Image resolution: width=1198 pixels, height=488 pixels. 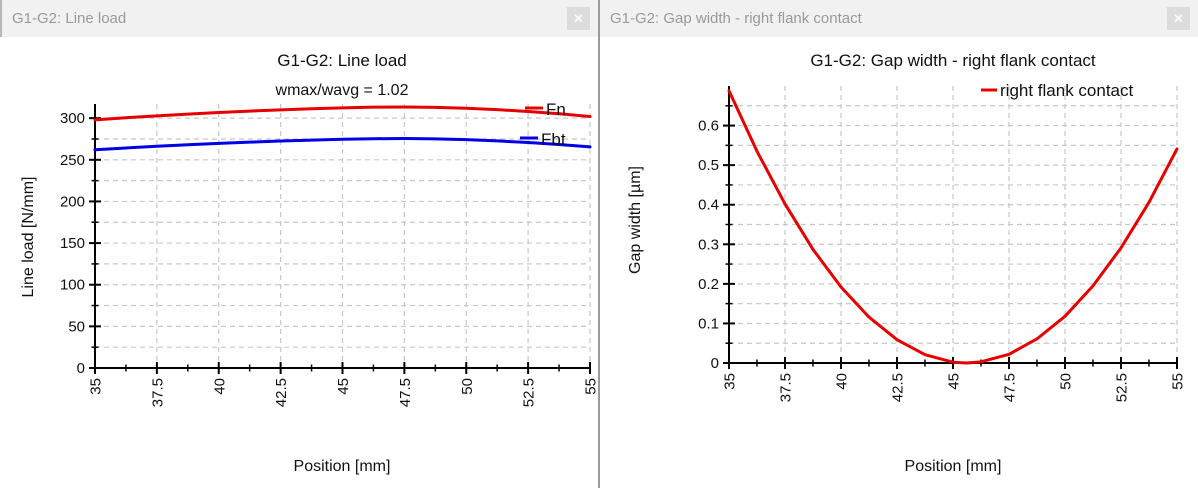 What do you see at coordinates (553, 139) in the screenshot?
I see `legend-label-fbt: Fbt` at bounding box center [553, 139].